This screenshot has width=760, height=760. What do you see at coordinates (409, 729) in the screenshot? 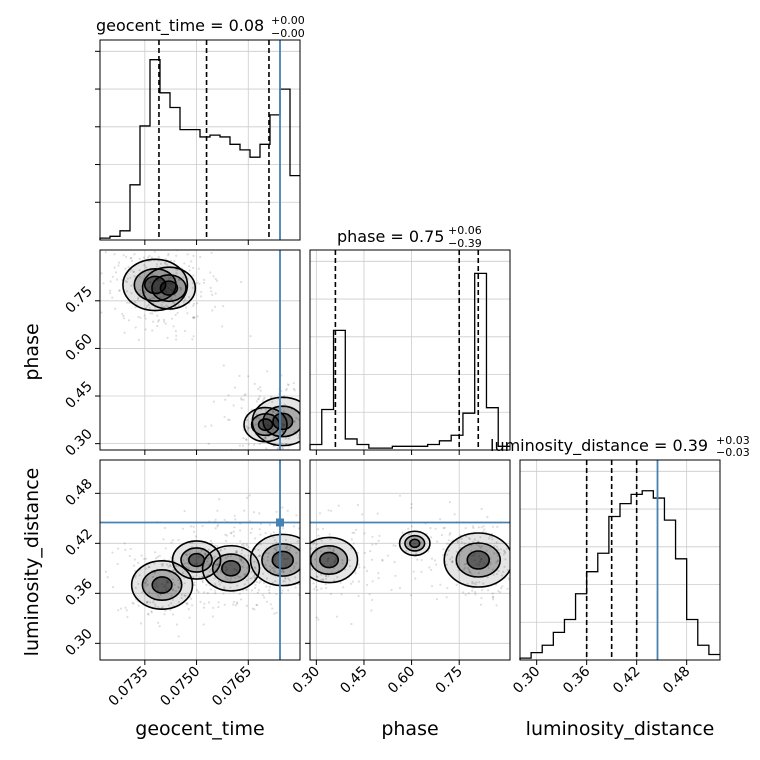
I see `x-axis-label-phase: phase` at bounding box center [409, 729].